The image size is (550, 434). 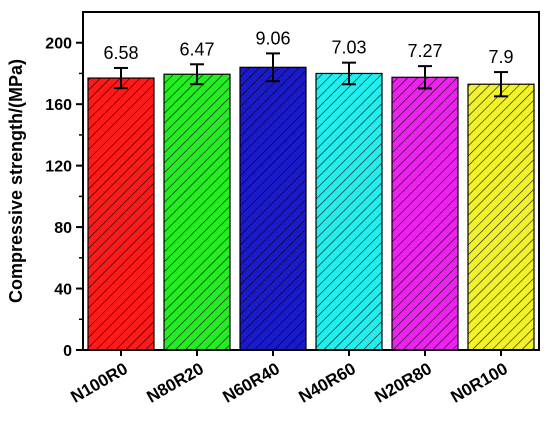 I want to click on error-bar-N20R80, so click(x=425, y=77).